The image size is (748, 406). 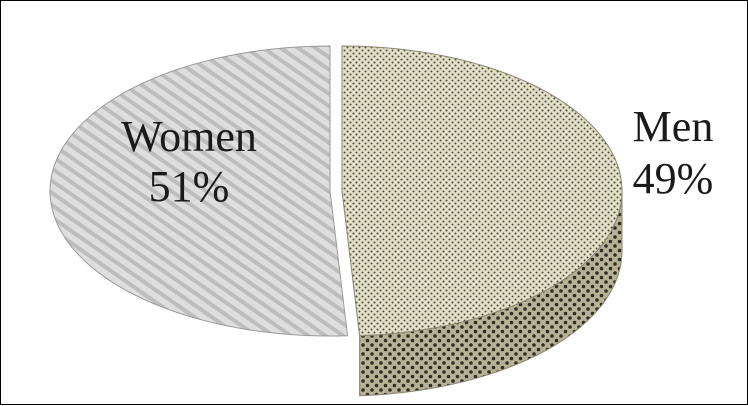 What do you see at coordinates (673, 126) in the screenshot?
I see `slice-label-men: Men` at bounding box center [673, 126].